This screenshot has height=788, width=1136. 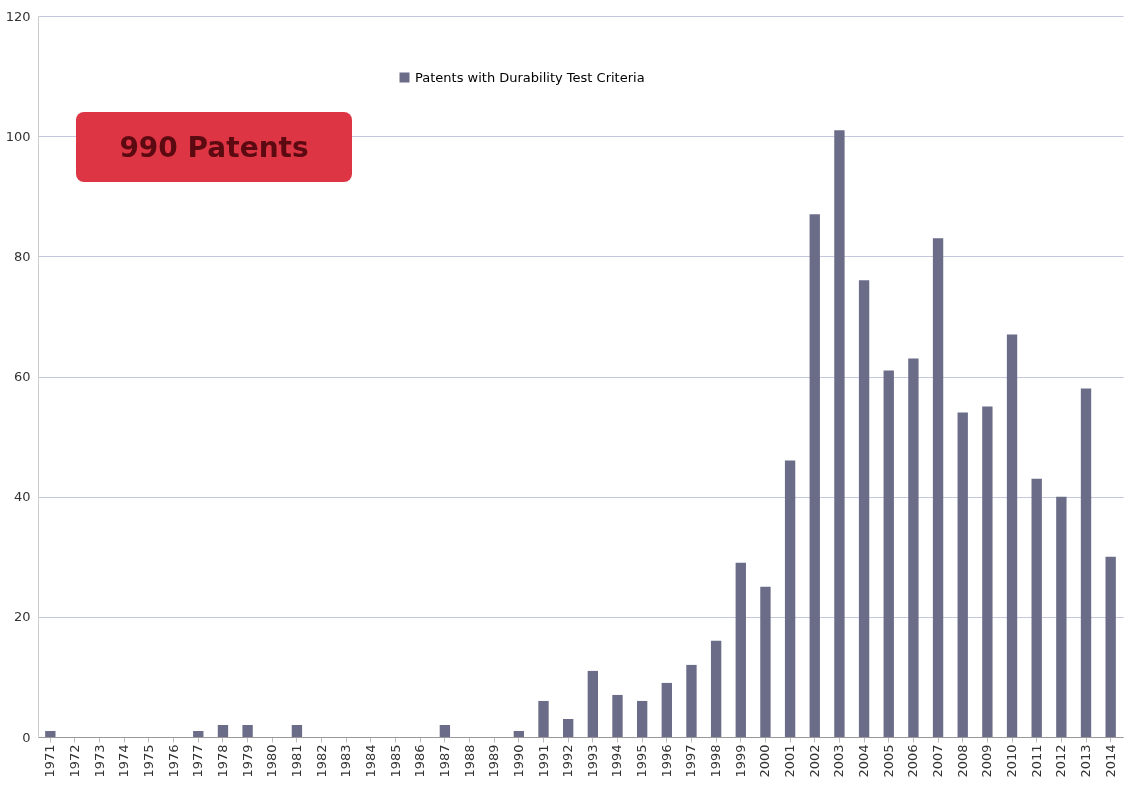 I want to click on x-tick-label: 2014, so click(x=1110, y=761).